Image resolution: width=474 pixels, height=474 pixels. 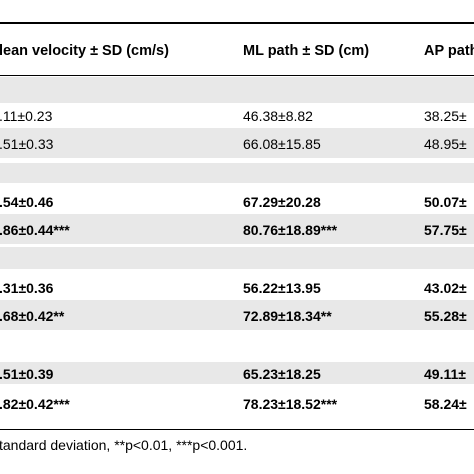 I want to click on cell-velocity: .54±0.46, so click(x=27, y=202).